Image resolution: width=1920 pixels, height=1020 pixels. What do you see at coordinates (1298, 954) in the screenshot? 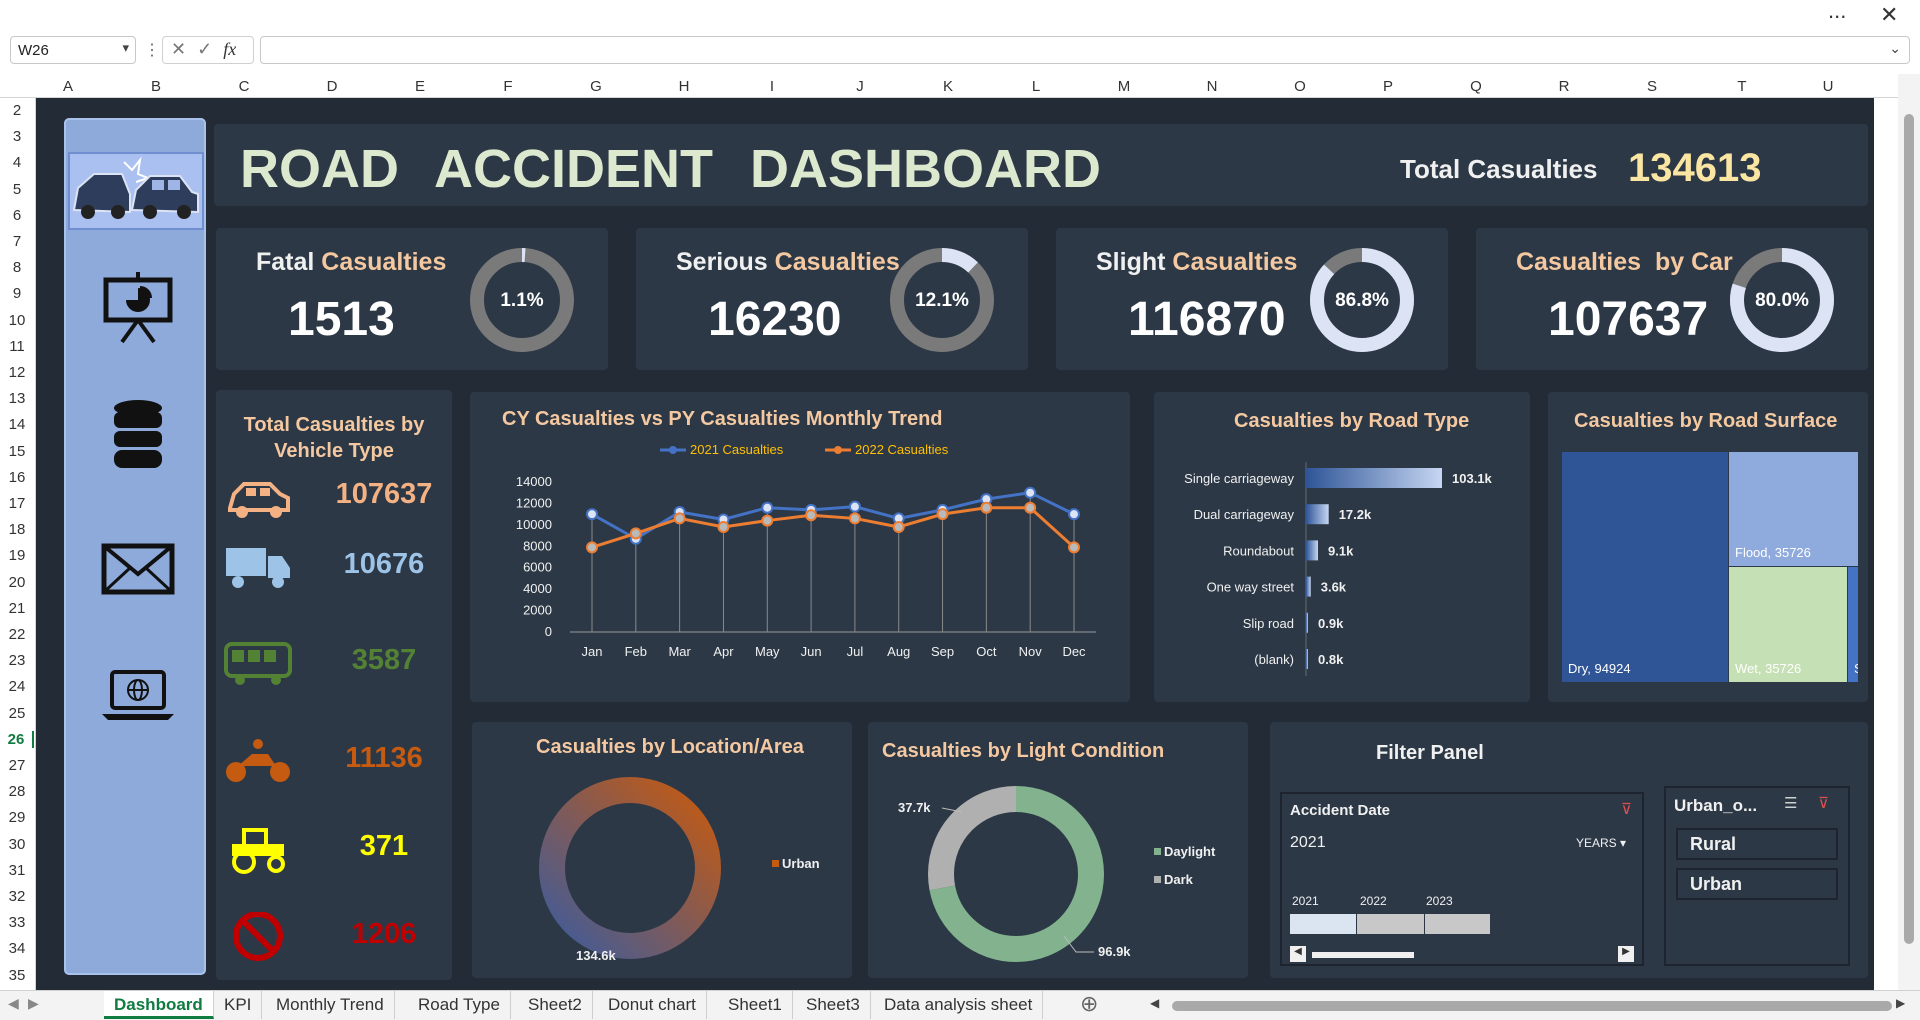
I see `scroll-left-icon: ◀` at bounding box center [1298, 954].